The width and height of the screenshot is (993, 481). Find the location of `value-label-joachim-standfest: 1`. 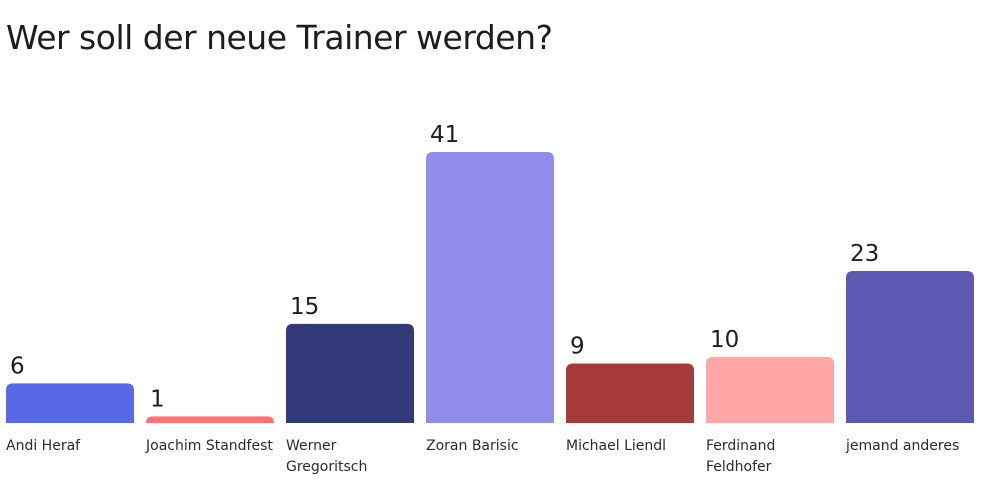

value-label-joachim-standfest: 1 is located at coordinates (157, 399).